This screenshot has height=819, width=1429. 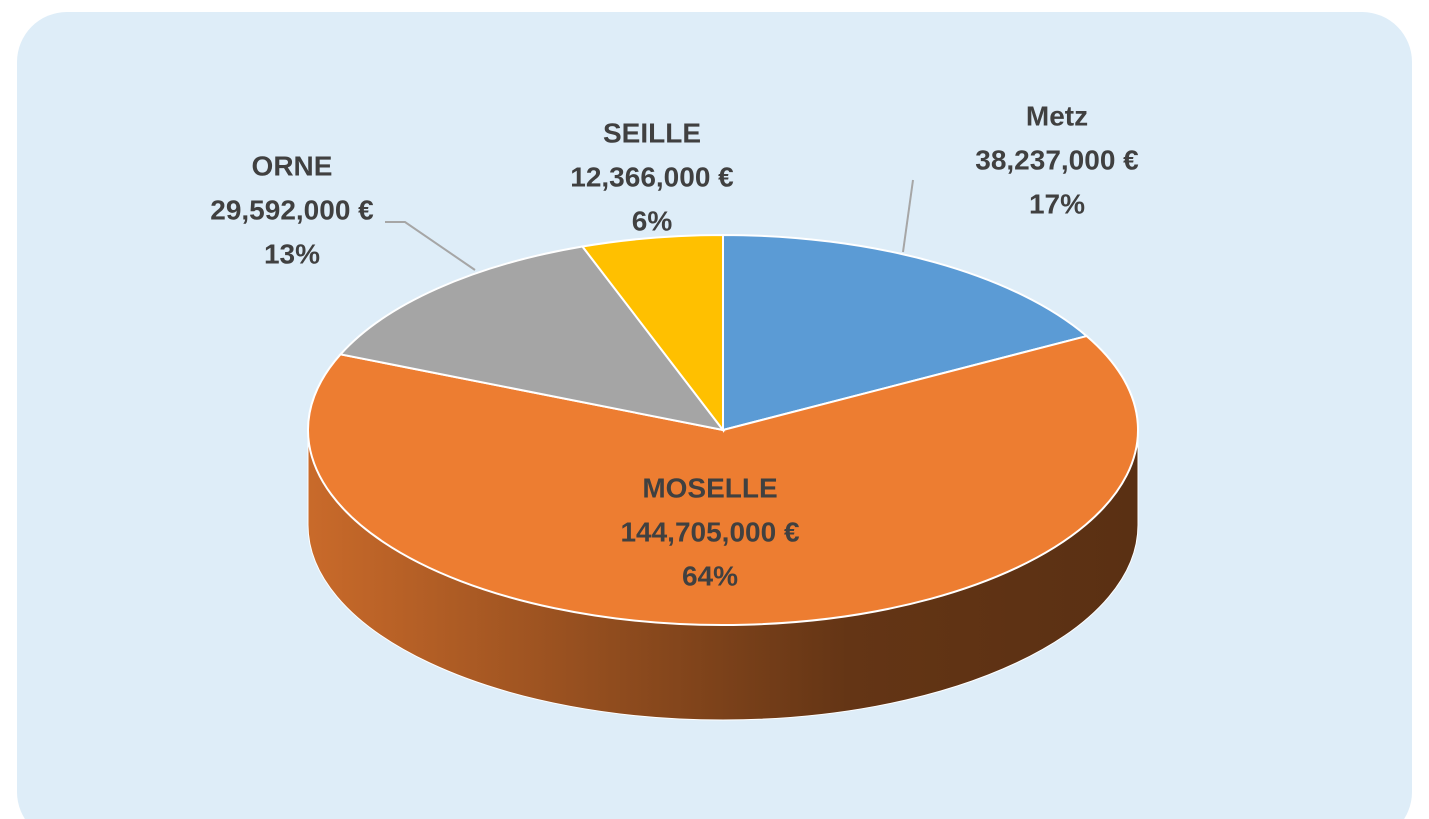 I want to click on value-label: 144,705,000 €, so click(x=709, y=531).